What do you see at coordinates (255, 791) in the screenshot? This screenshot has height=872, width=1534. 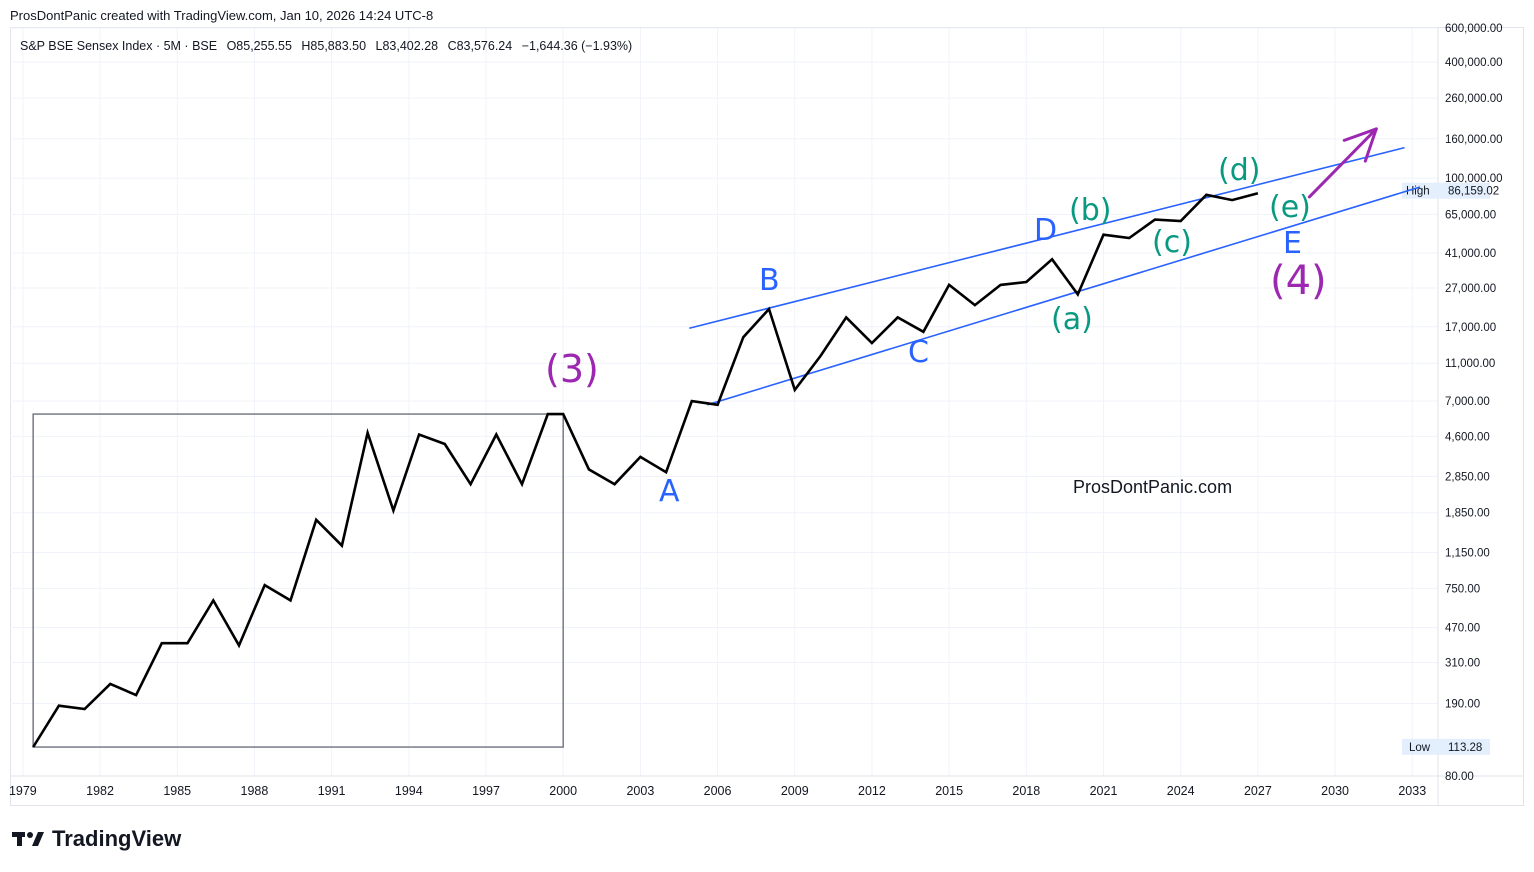 I see `x-tick-label: 1988` at bounding box center [255, 791].